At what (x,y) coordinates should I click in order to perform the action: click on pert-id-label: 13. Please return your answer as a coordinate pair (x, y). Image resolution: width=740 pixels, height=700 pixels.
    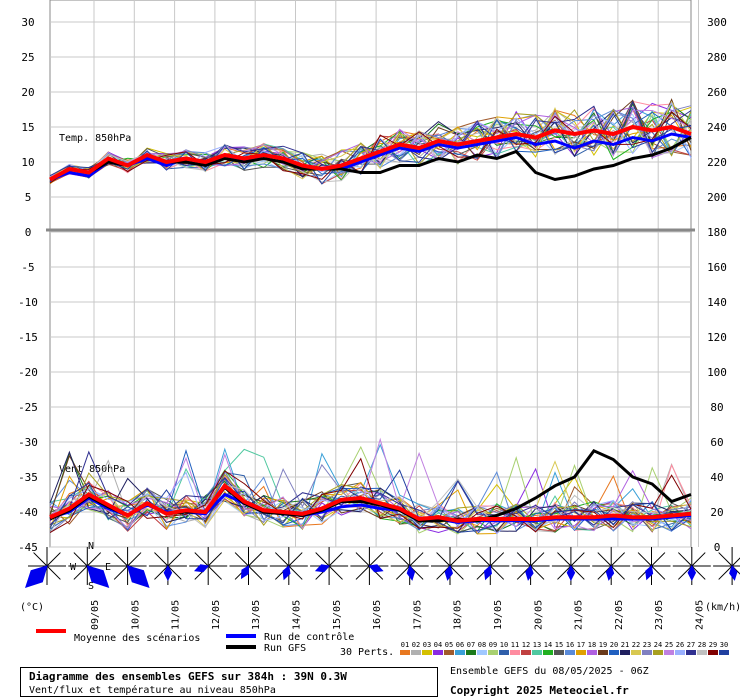
    Looking at the image, I should click on (537, 645).